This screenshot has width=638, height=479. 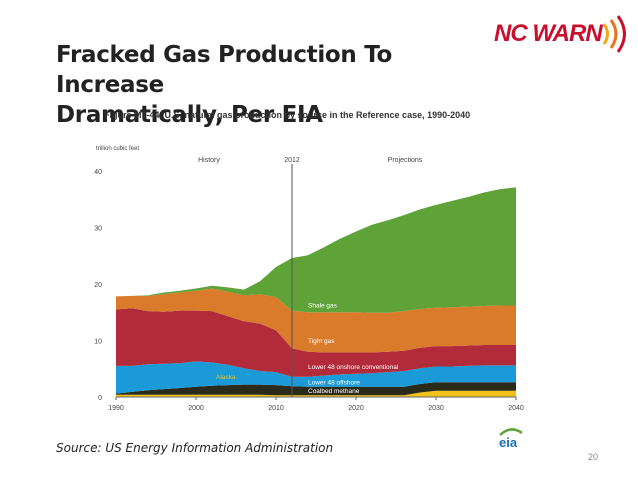 What do you see at coordinates (614, 34) in the screenshot?
I see `signal-waves-icon` at bounding box center [614, 34].